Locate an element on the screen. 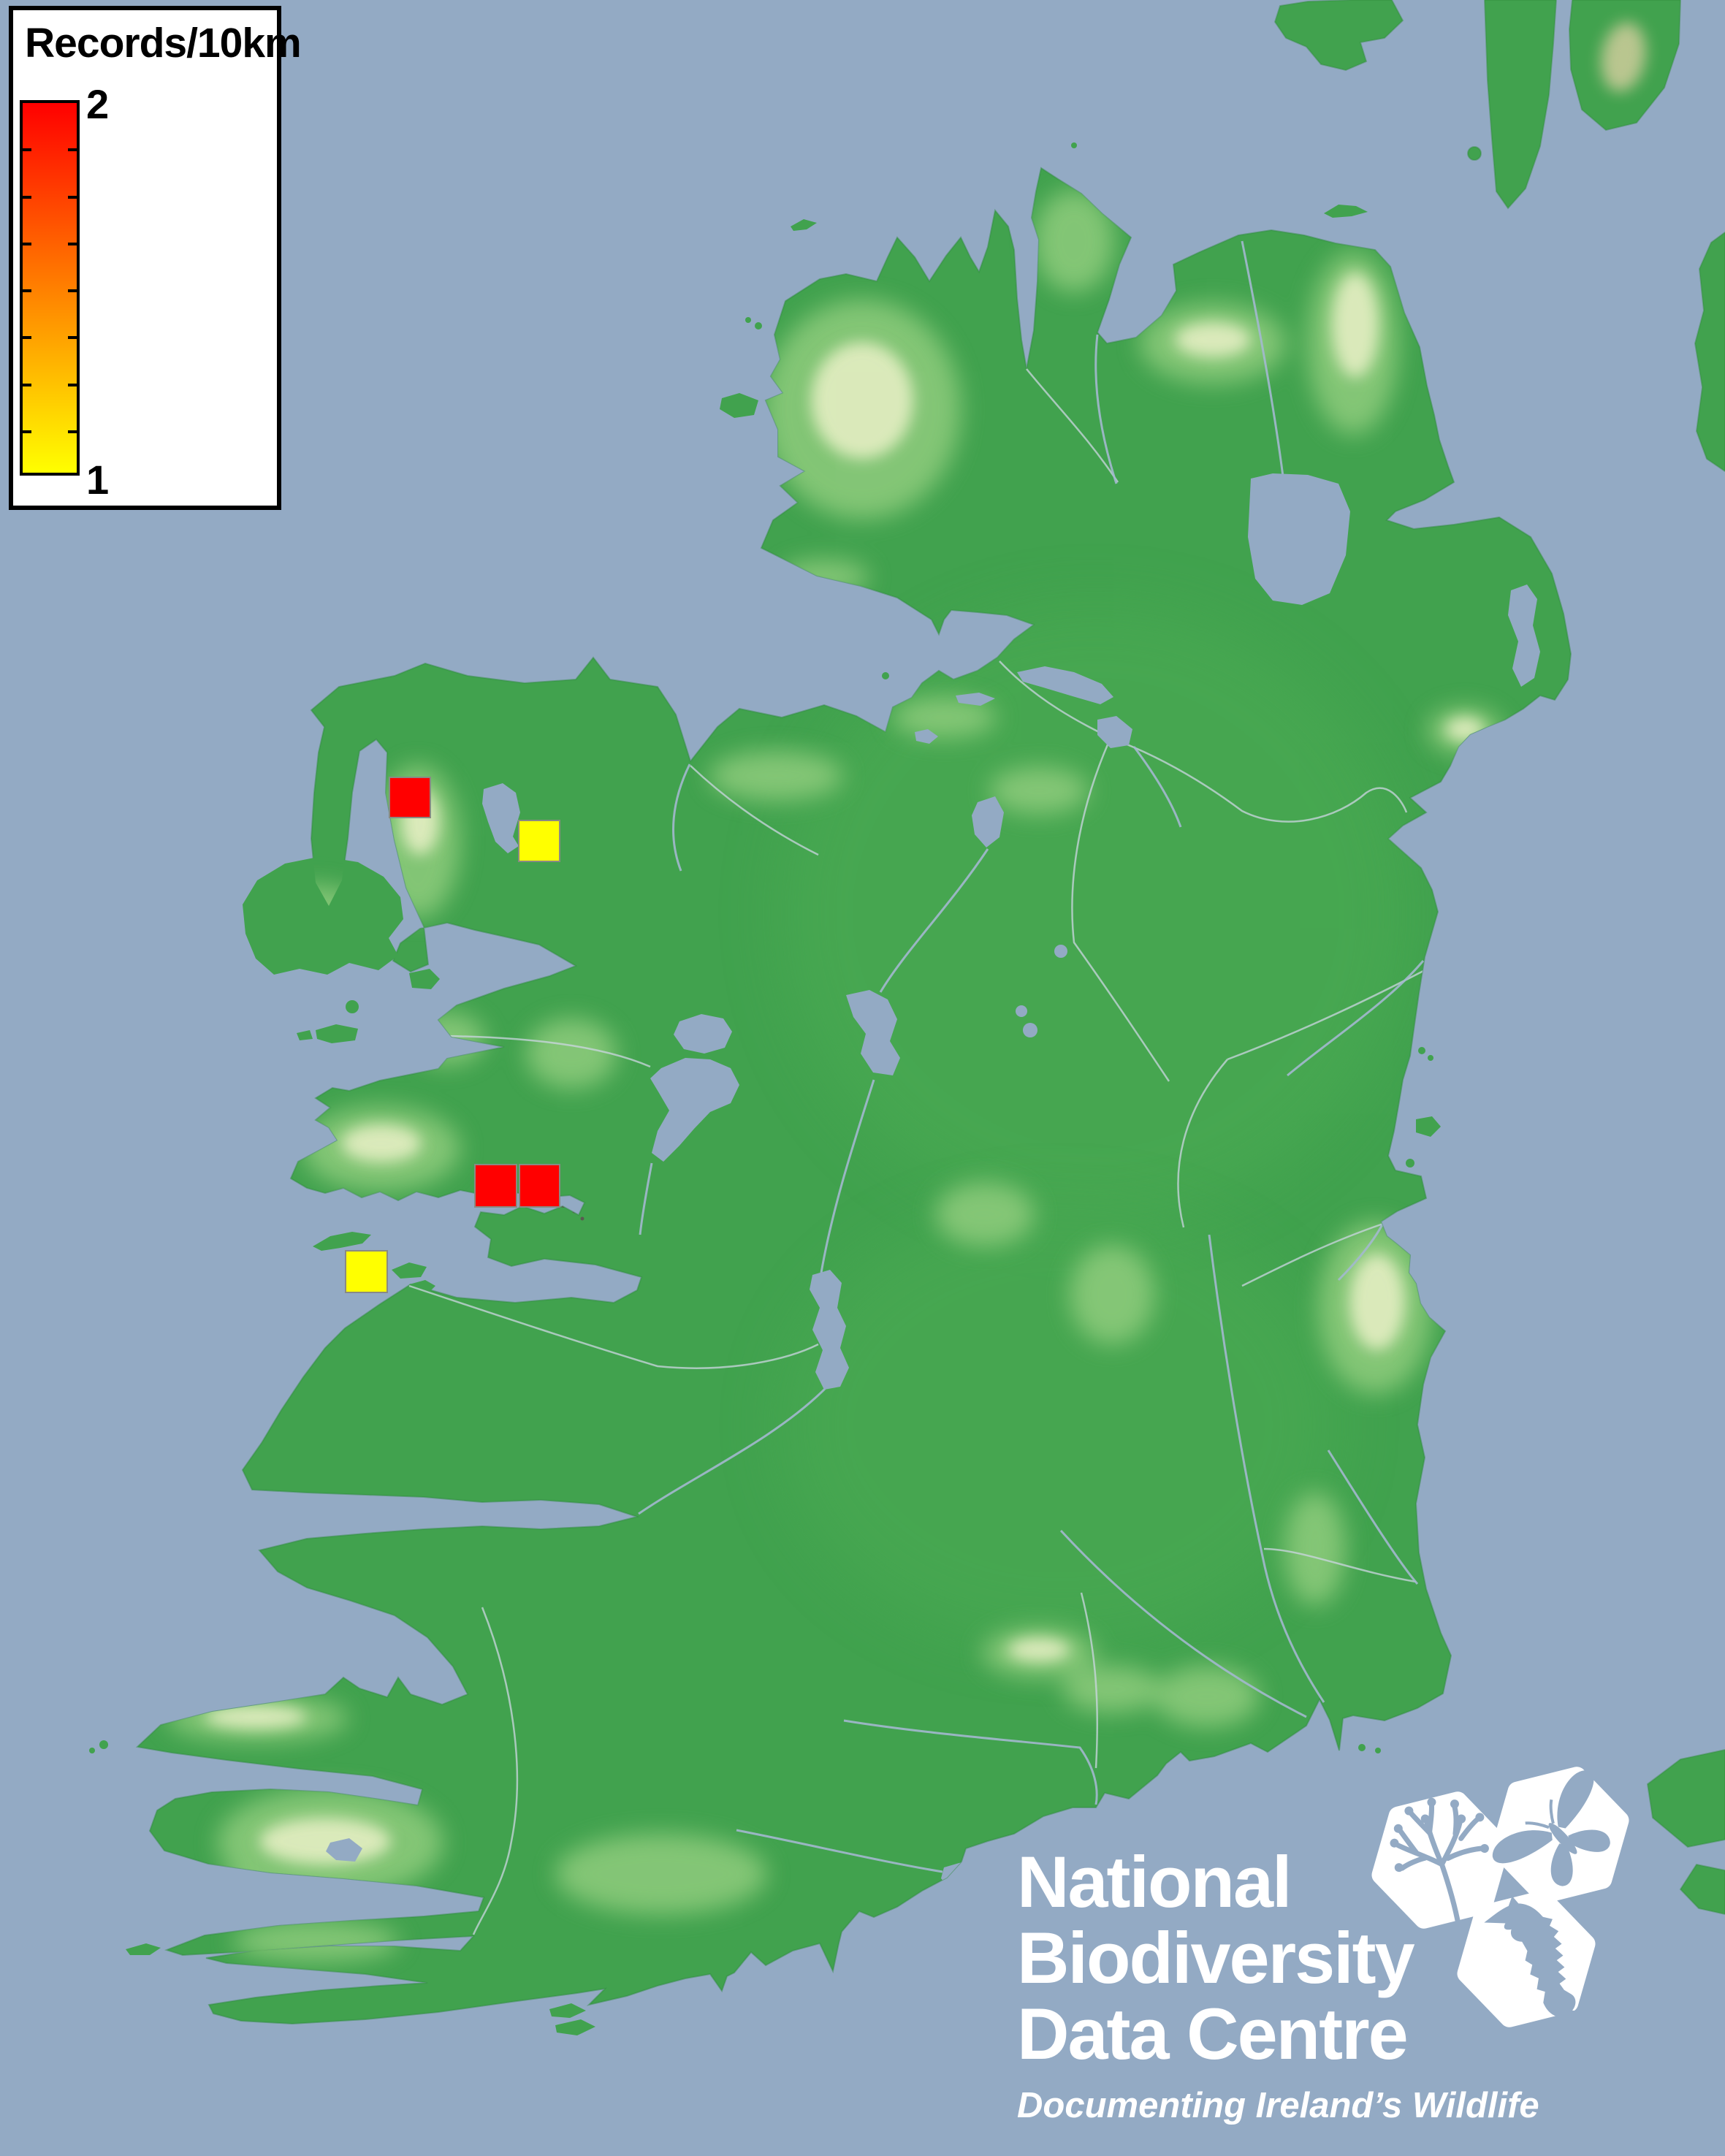  nbdc-logo-hexagons is located at coordinates (1499, 1896).